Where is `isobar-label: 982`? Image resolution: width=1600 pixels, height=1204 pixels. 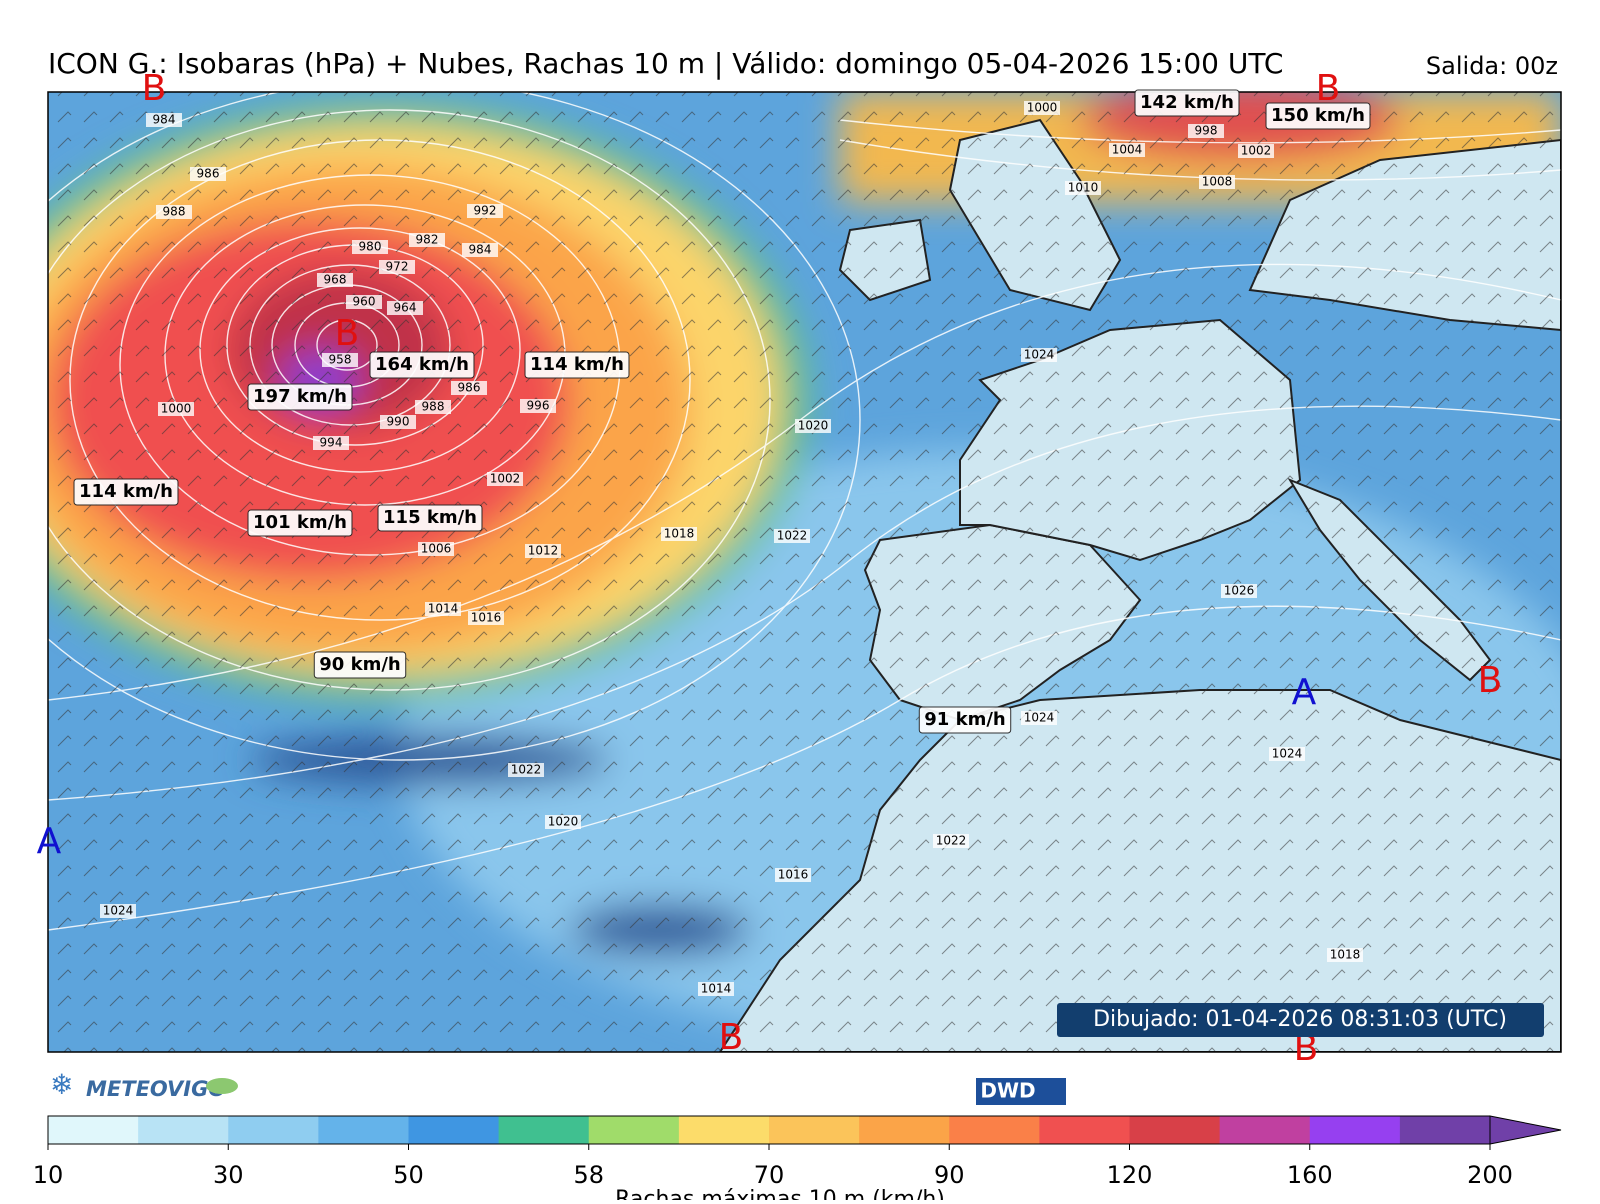 isobar-label: 982 is located at coordinates (427, 240).